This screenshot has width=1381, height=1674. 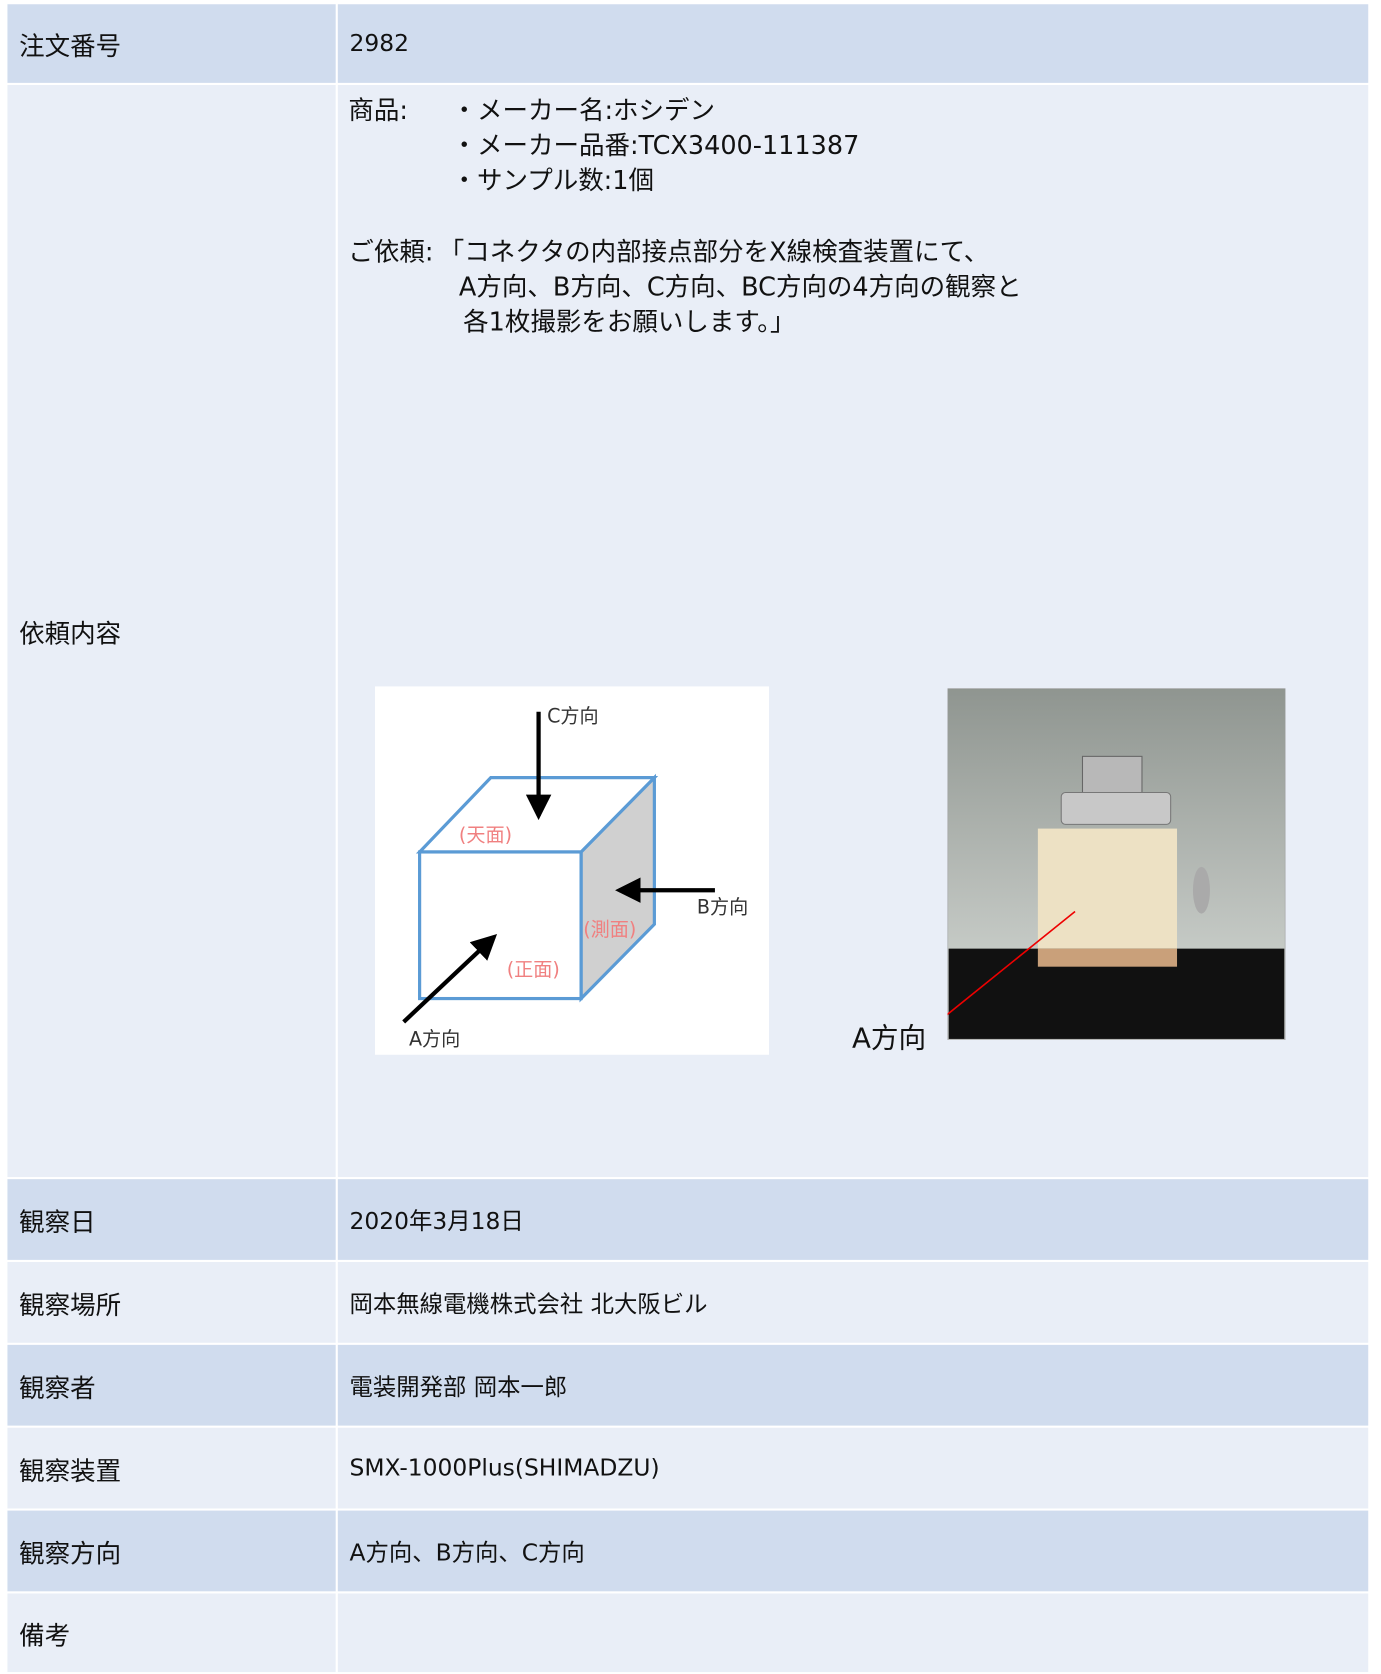 I want to click on row-label: 観察場所, so click(x=171, y=1302).